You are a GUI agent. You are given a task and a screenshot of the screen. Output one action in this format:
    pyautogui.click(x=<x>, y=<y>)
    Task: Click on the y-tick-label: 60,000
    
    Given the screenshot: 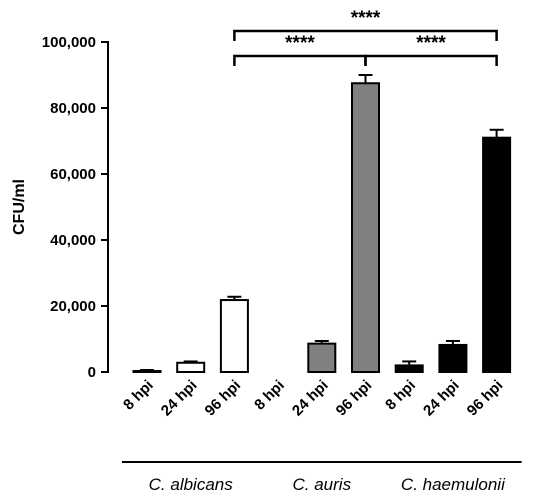 What is the action you would take?
    pyautogui.click(x=73, y=174)
    